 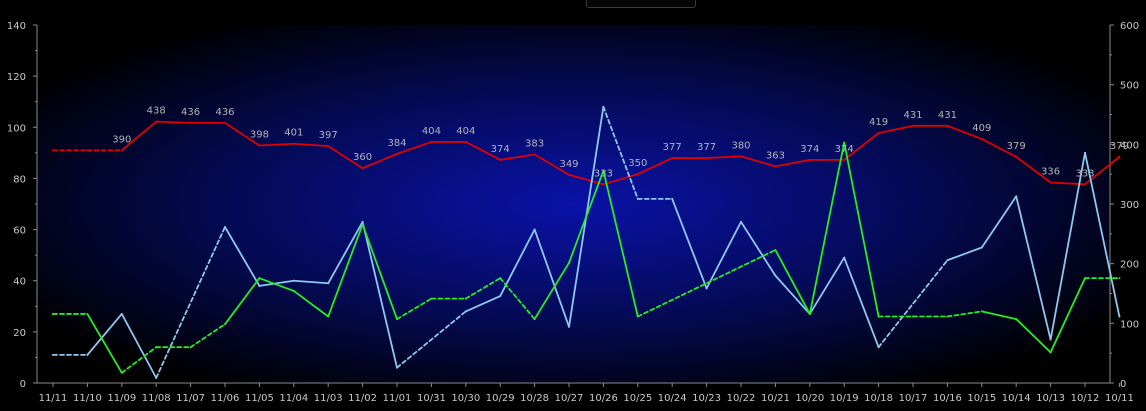 What do you see at coordinates (569, 398) in the screenshot?
I see `x-tick-label: 10/27` at bounding box center [569, 398].